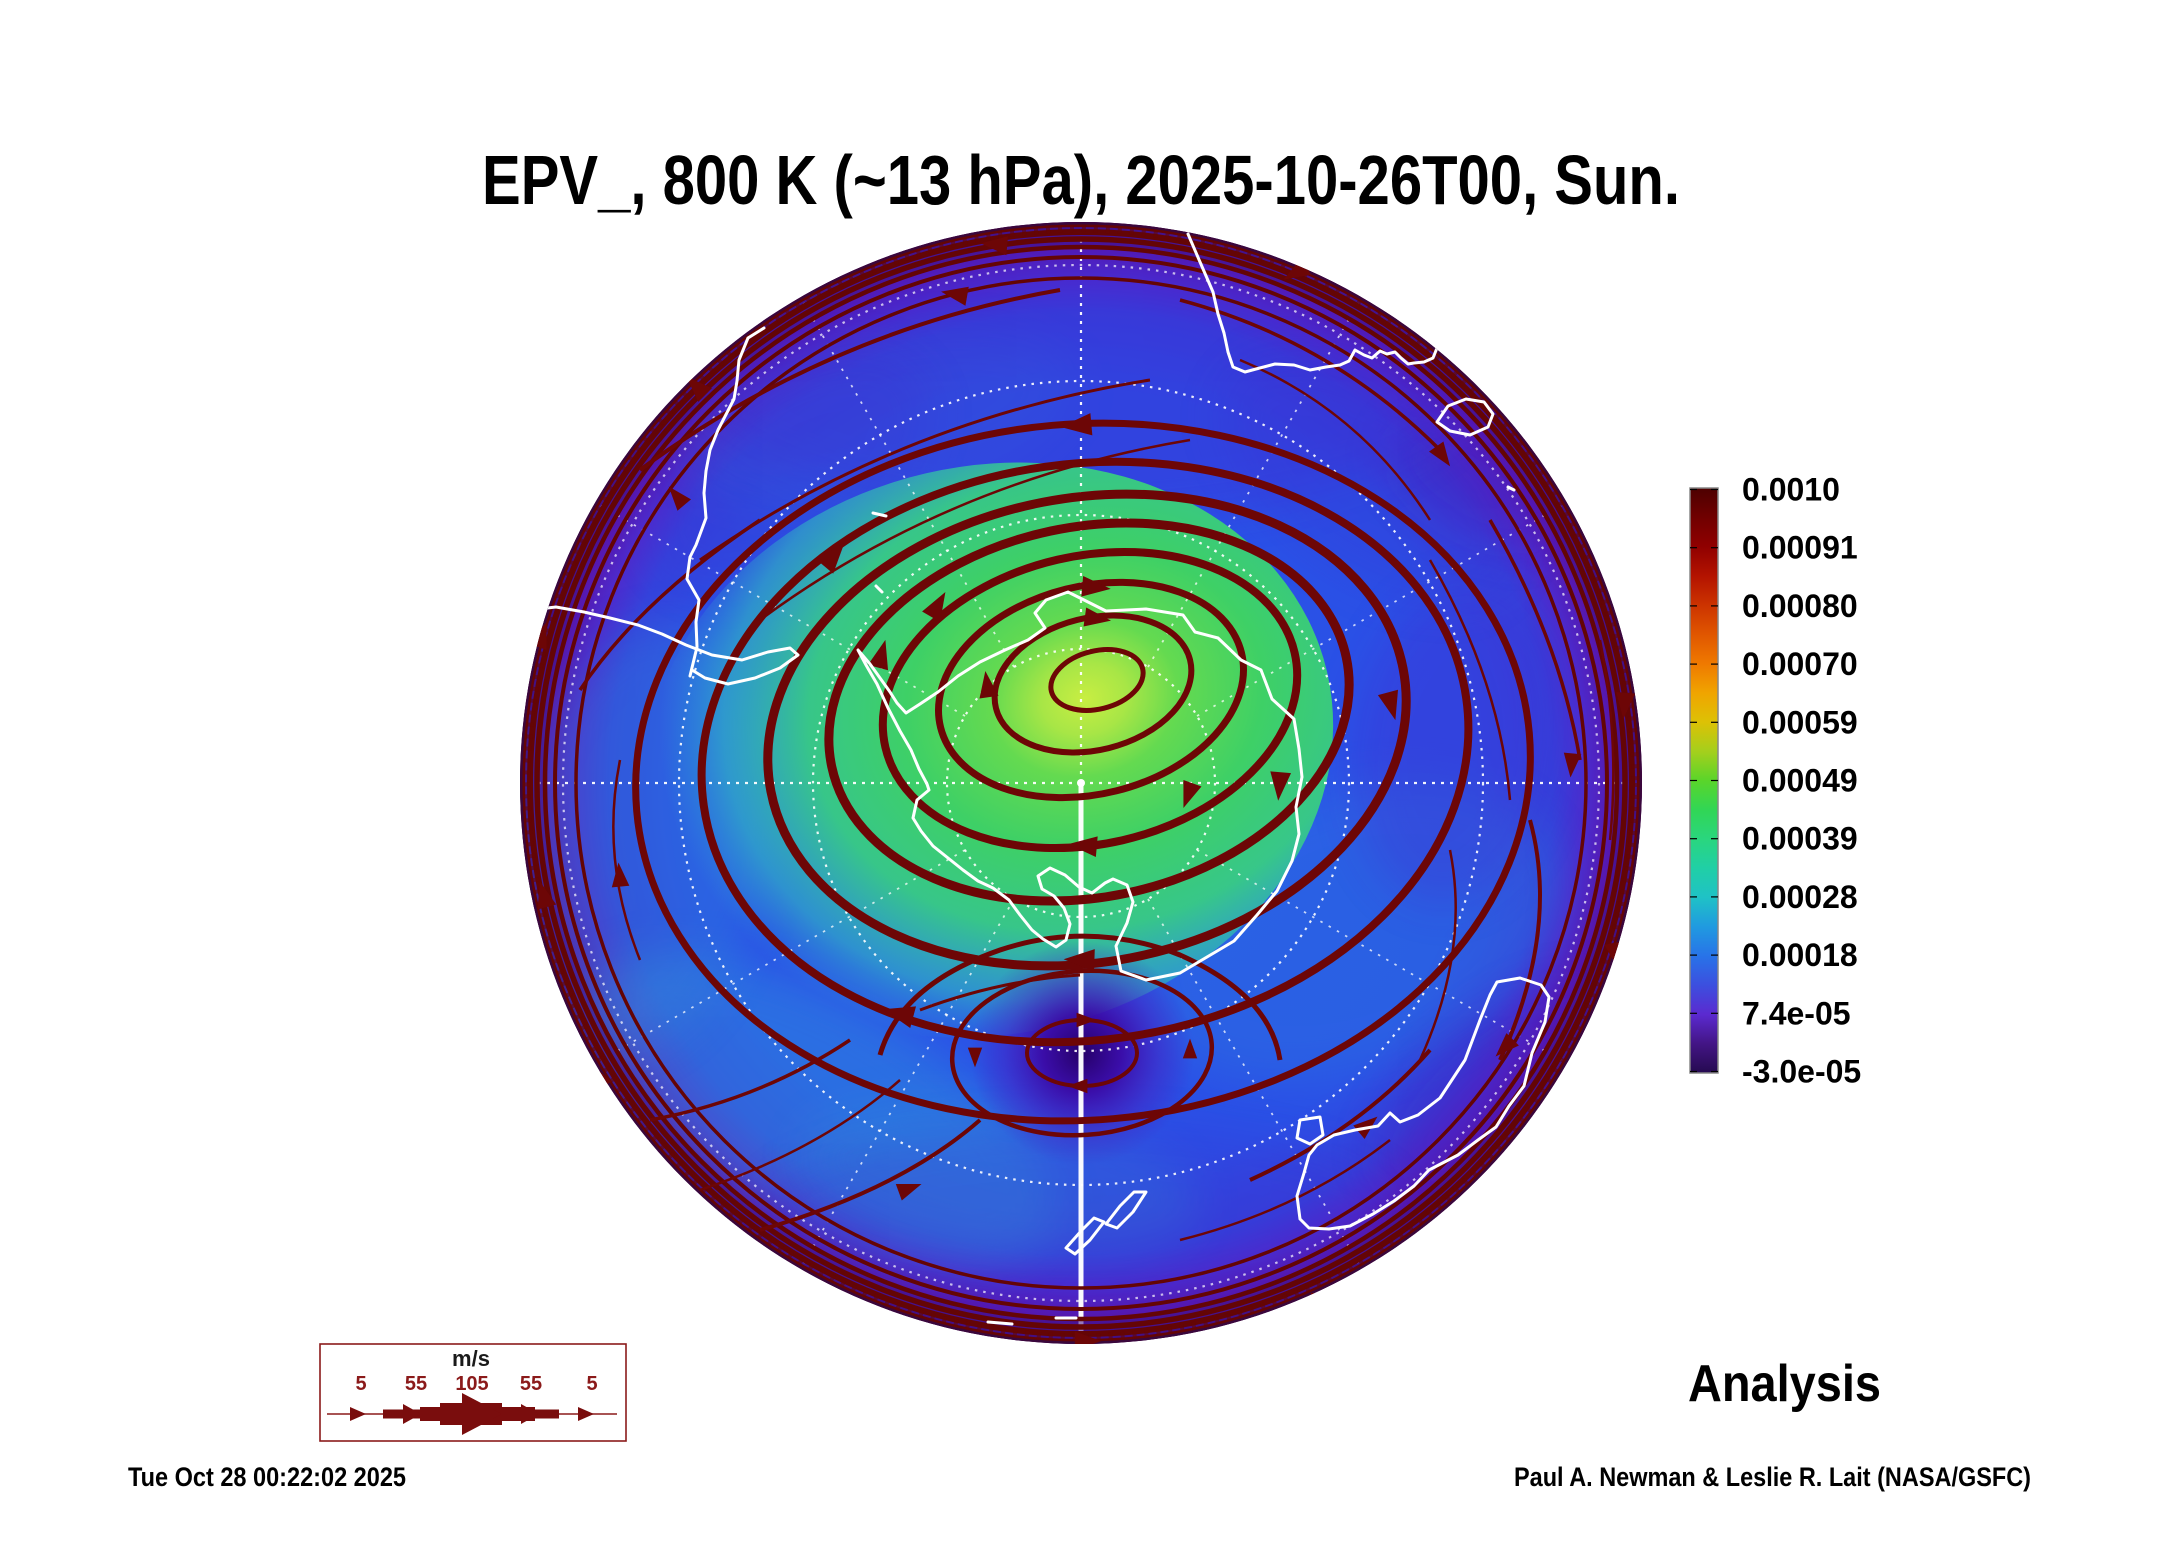 The image size is (2165, 1561). What do you see at coordinates (1800, 955) in the screenshot?
I see `svg-text: 0.00018` at bounding box center [1800, 955].